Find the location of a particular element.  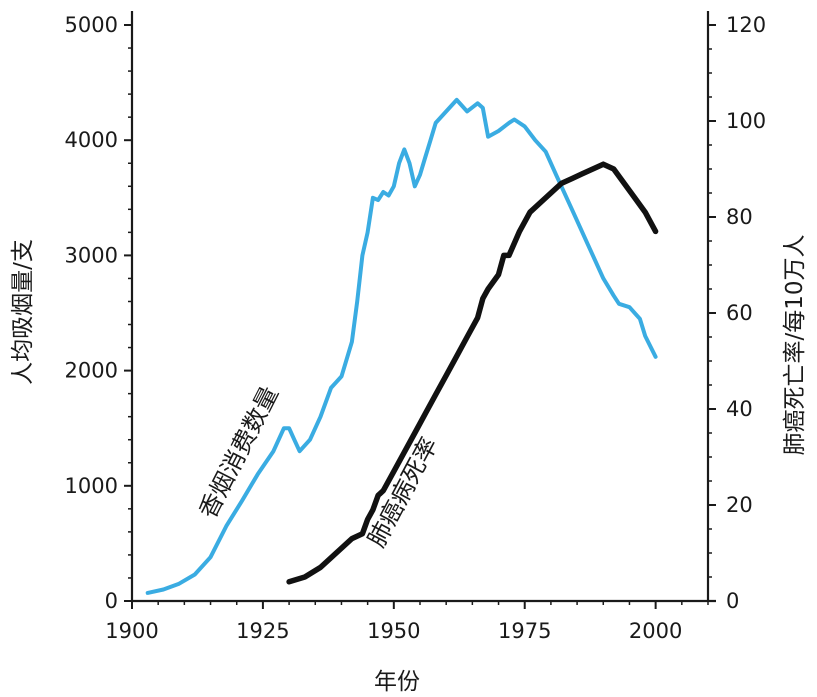

x-tick-label: 1950 is located at coordinates (393, 631).